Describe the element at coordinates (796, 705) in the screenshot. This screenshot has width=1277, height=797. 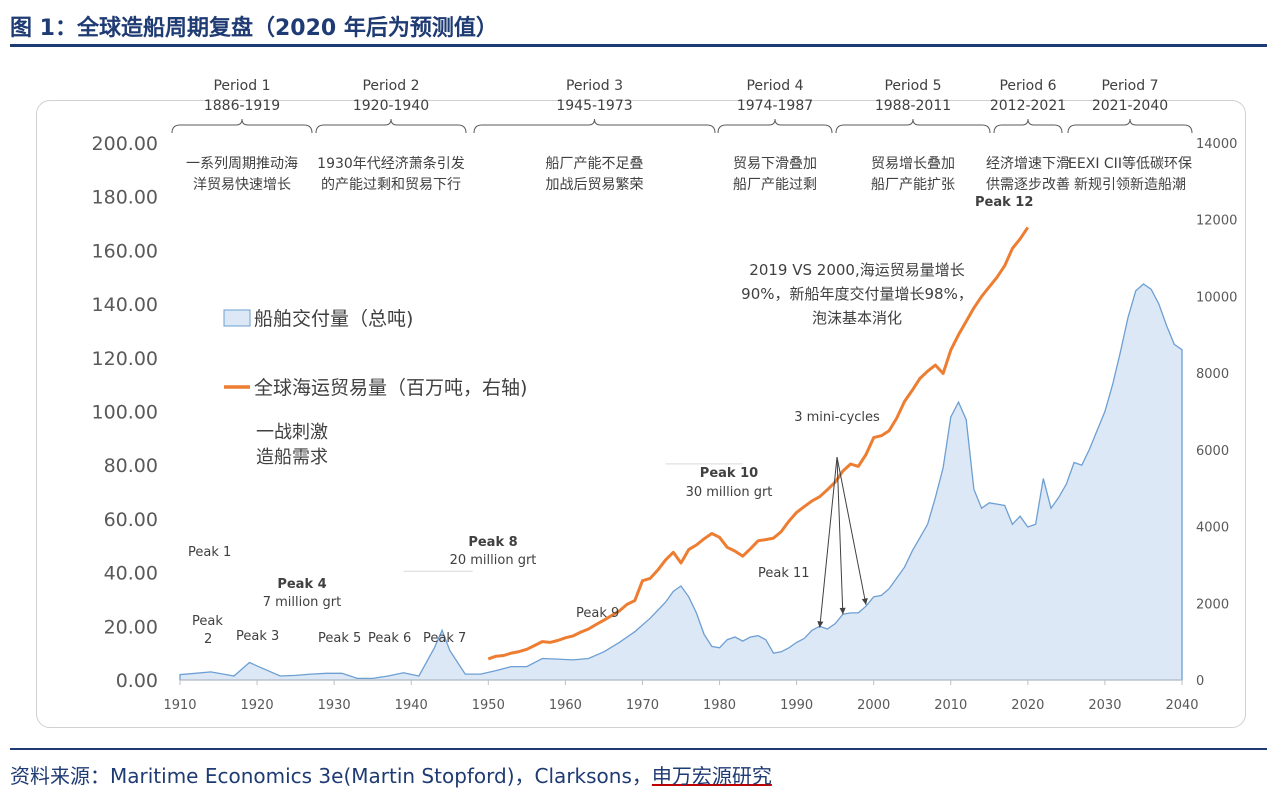
I see `x-tick-label: 1990` at that location.